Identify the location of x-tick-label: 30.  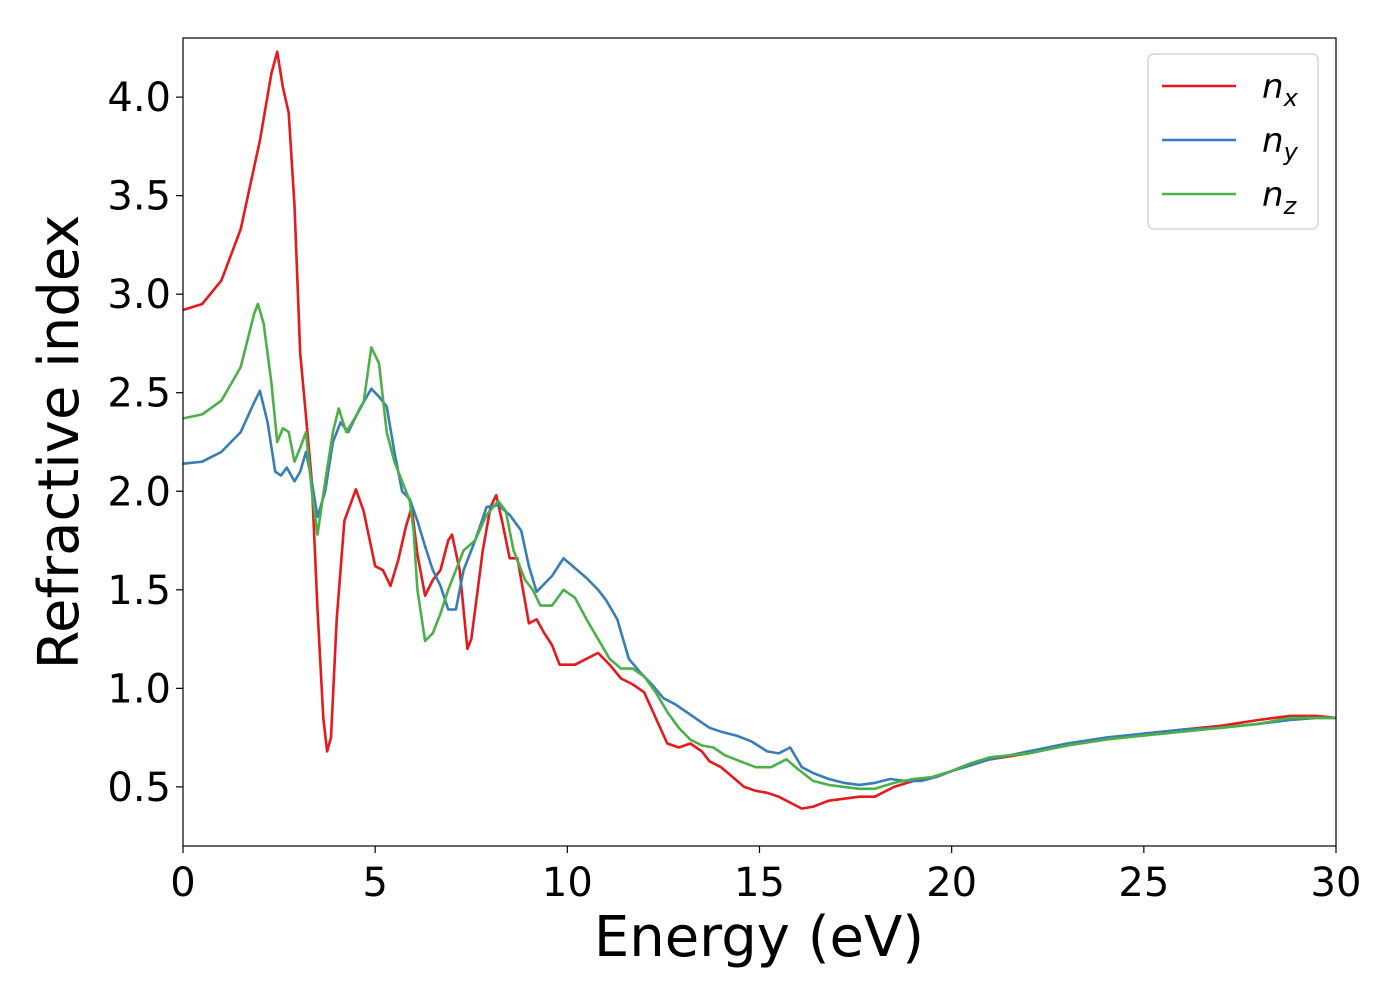
(1336, 883).